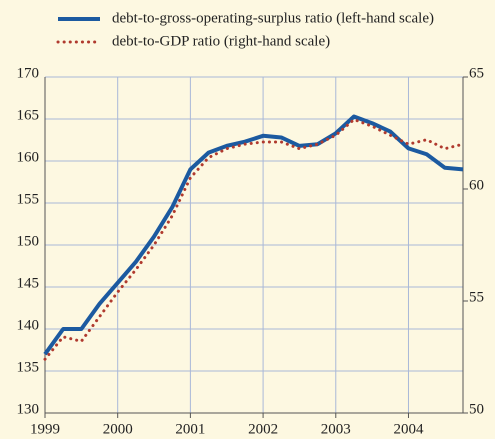  Describe the element at coordinates (221, 41) in the screenshot. I see `legend-label: debt-to-GDP ratio (right-hand scale)` at that location.